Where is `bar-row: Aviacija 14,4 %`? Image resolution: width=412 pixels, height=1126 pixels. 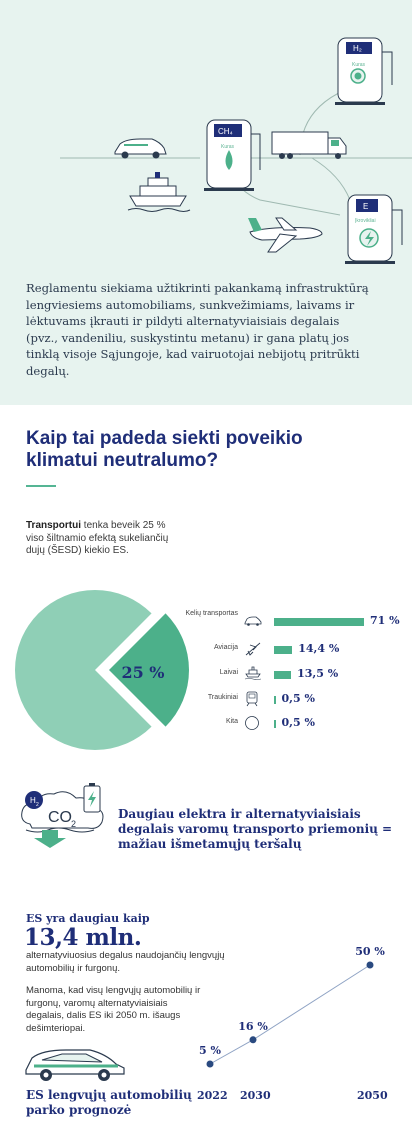 bar-row: Aviacija 14,4 % is located at coordinates (301, 650).